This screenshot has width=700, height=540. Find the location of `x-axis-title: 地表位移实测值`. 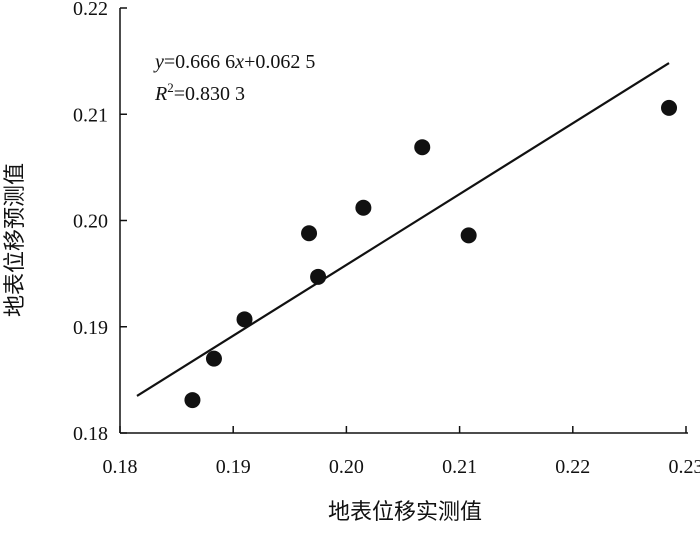

x-axis-title: 地表位移实测值 is located at coordinates (405, 512).